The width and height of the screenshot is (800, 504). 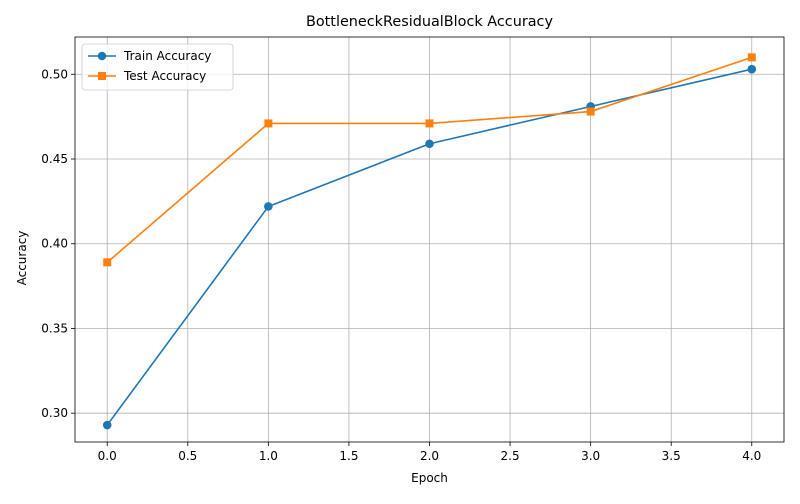 I want to click on x-axis: 0.0 0.5 1.0 1.5 2.0 2.5 3.0 3.5 4.0, so click(x=429, y=452).